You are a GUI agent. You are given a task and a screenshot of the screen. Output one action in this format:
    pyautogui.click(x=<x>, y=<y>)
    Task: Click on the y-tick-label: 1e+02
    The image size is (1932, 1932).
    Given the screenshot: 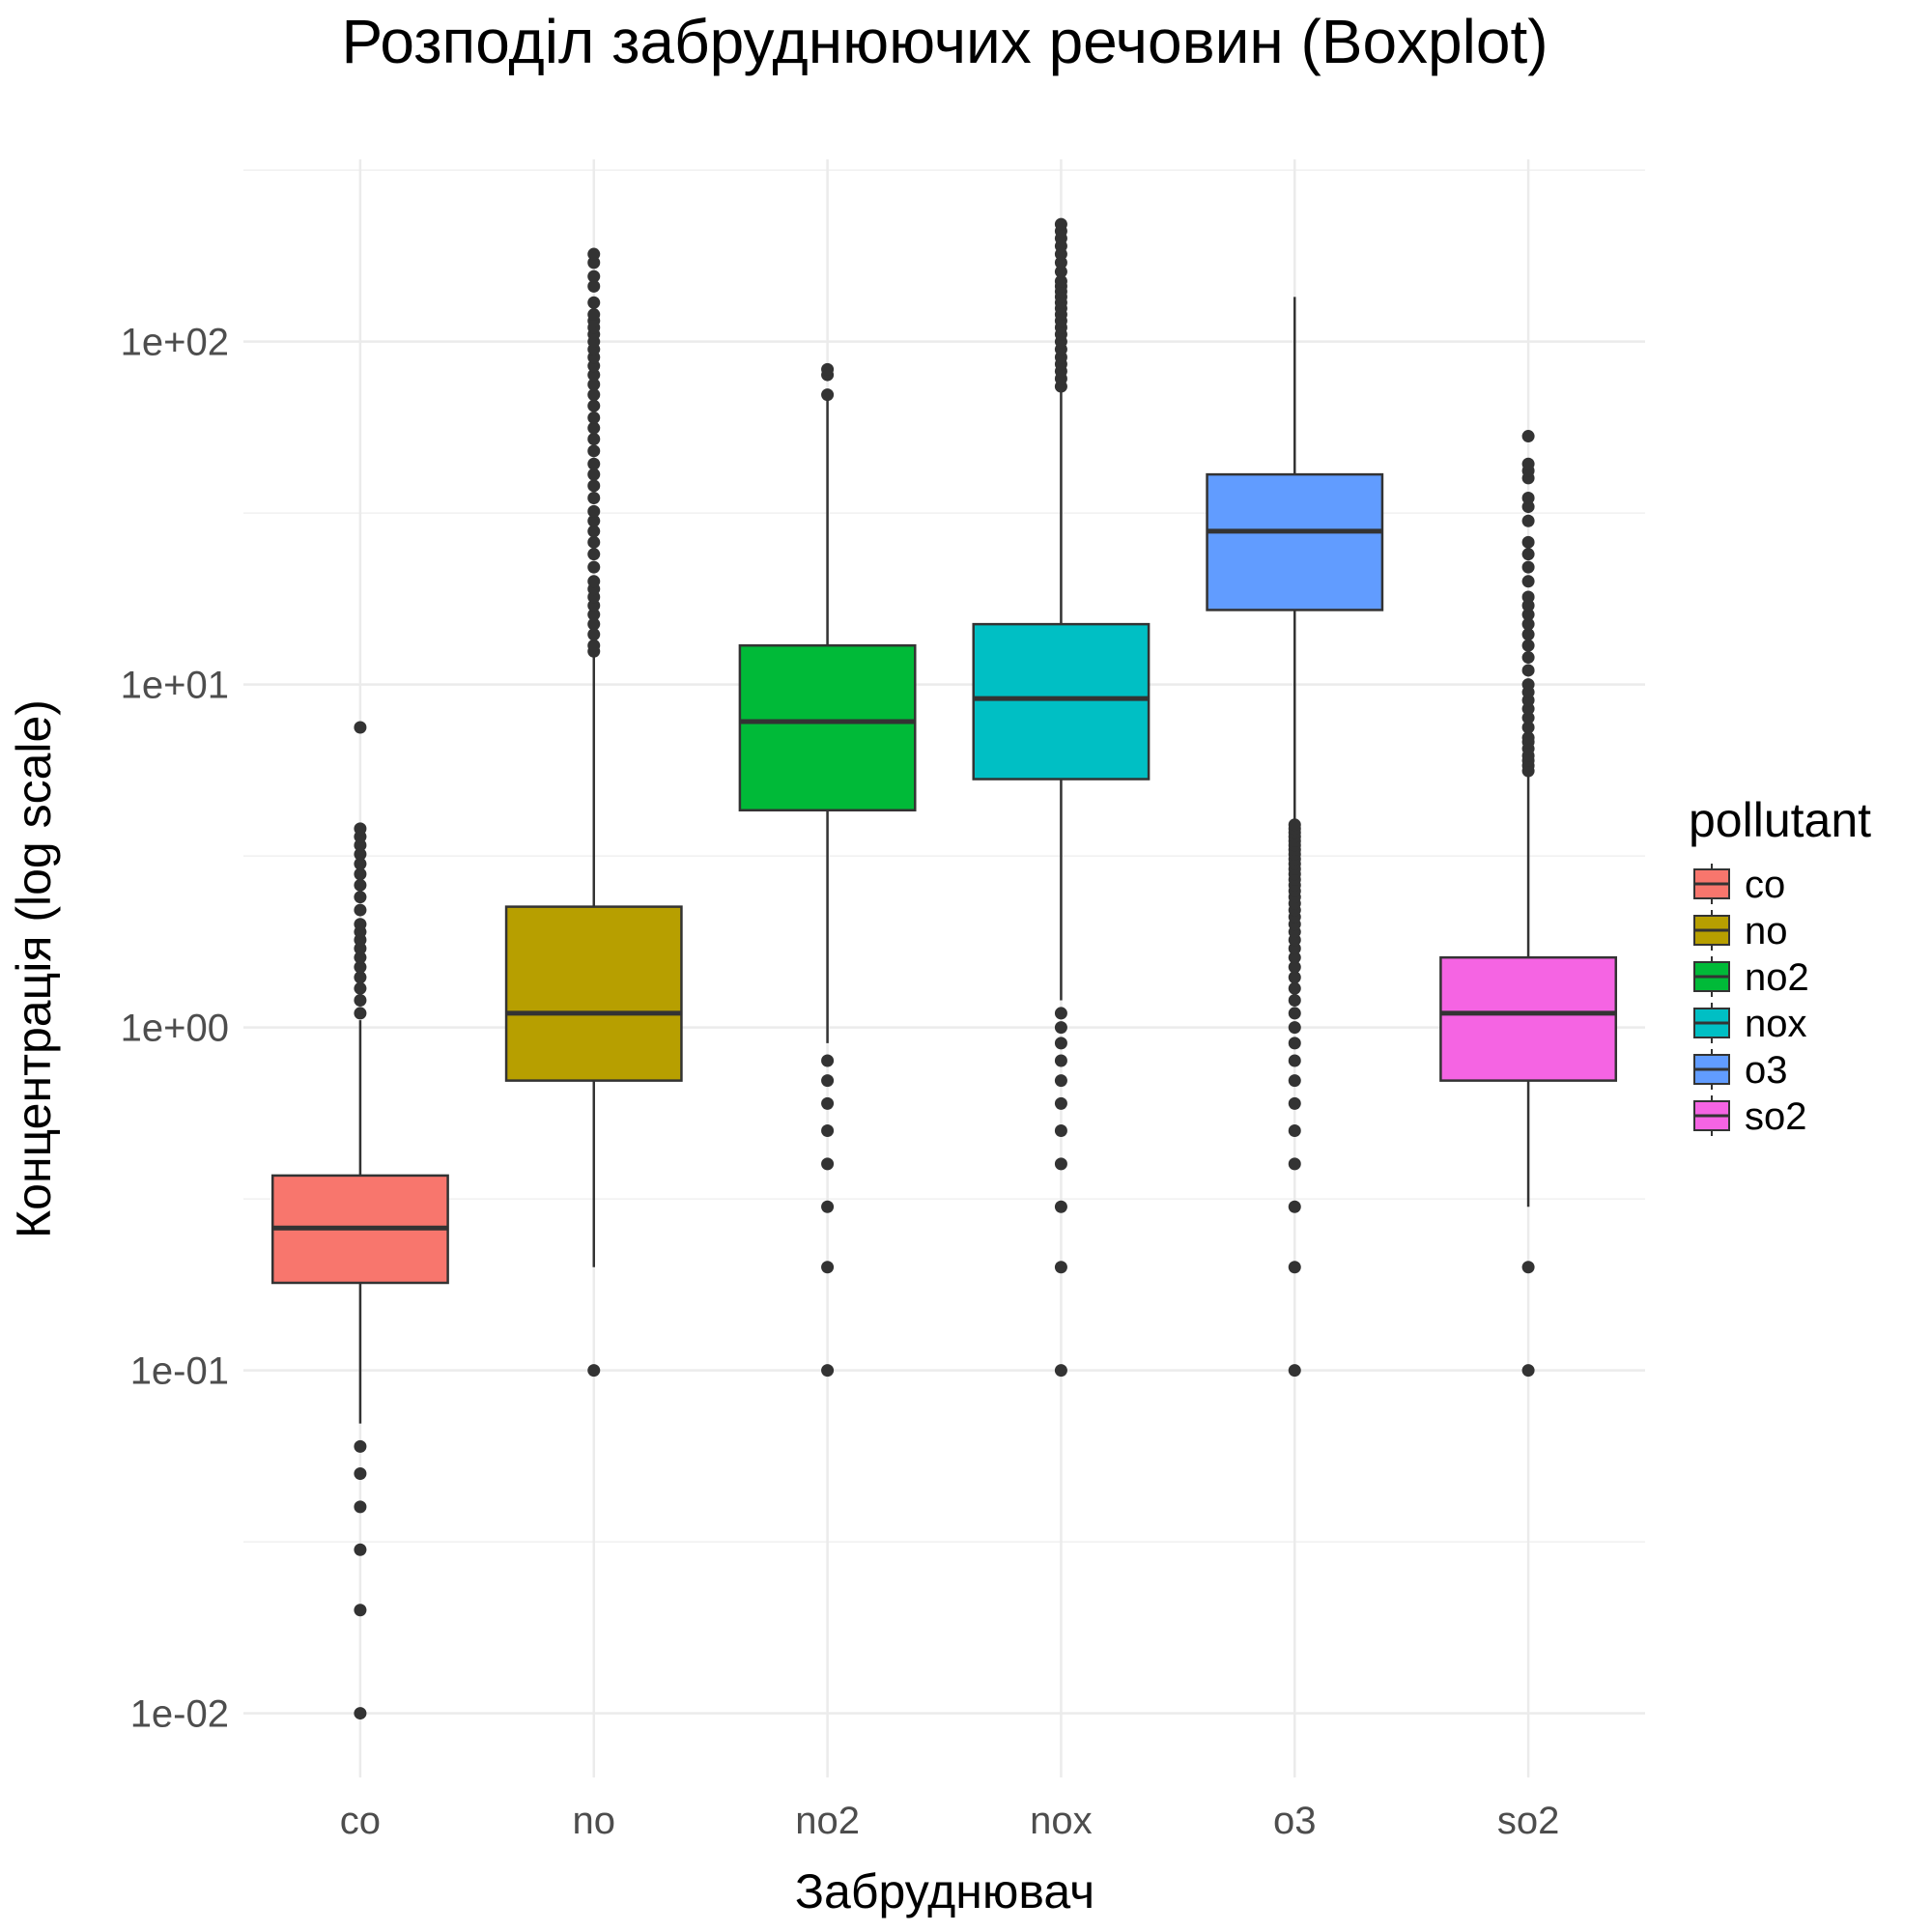 What is the action you would take?
    pyautogui.click(x=175, y=343)
    